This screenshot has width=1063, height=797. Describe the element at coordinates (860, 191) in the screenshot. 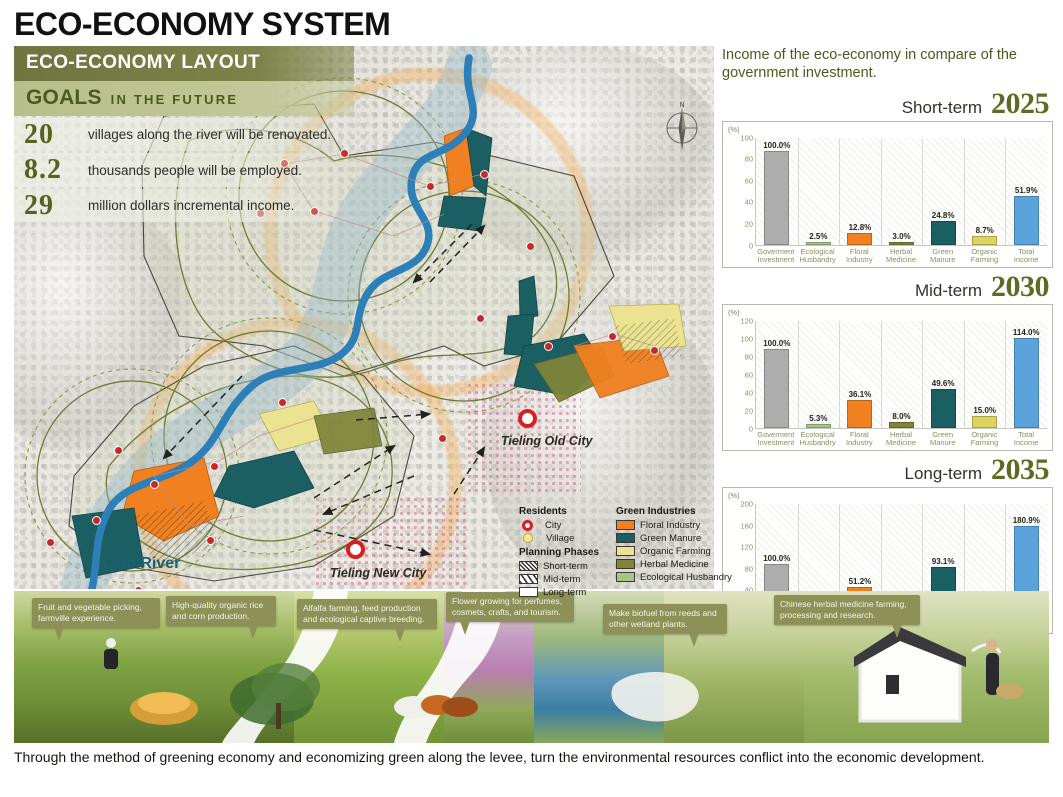

I see `bar-slot: 12.8%` at that location.